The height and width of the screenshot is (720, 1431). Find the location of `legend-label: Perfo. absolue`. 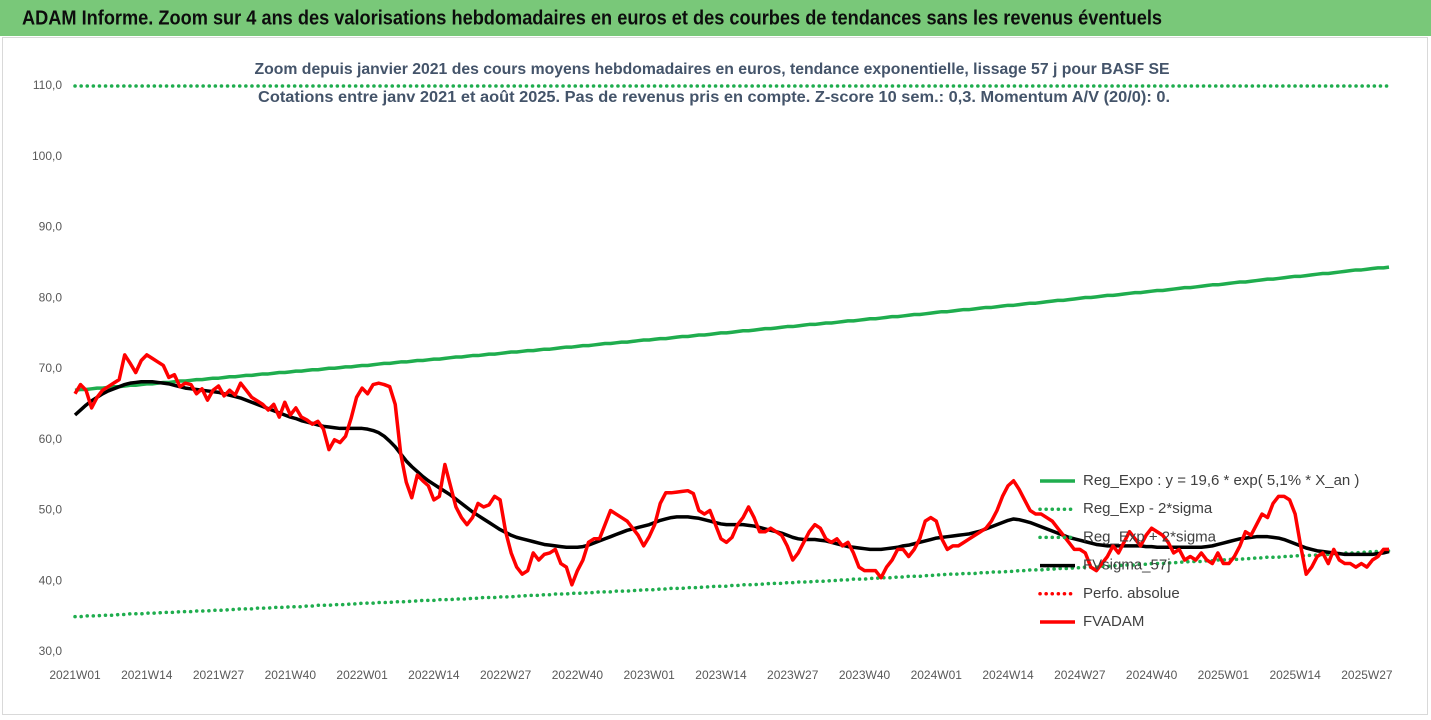

legend-label: Perfo. absolue is located at coordinates (1131, 593).